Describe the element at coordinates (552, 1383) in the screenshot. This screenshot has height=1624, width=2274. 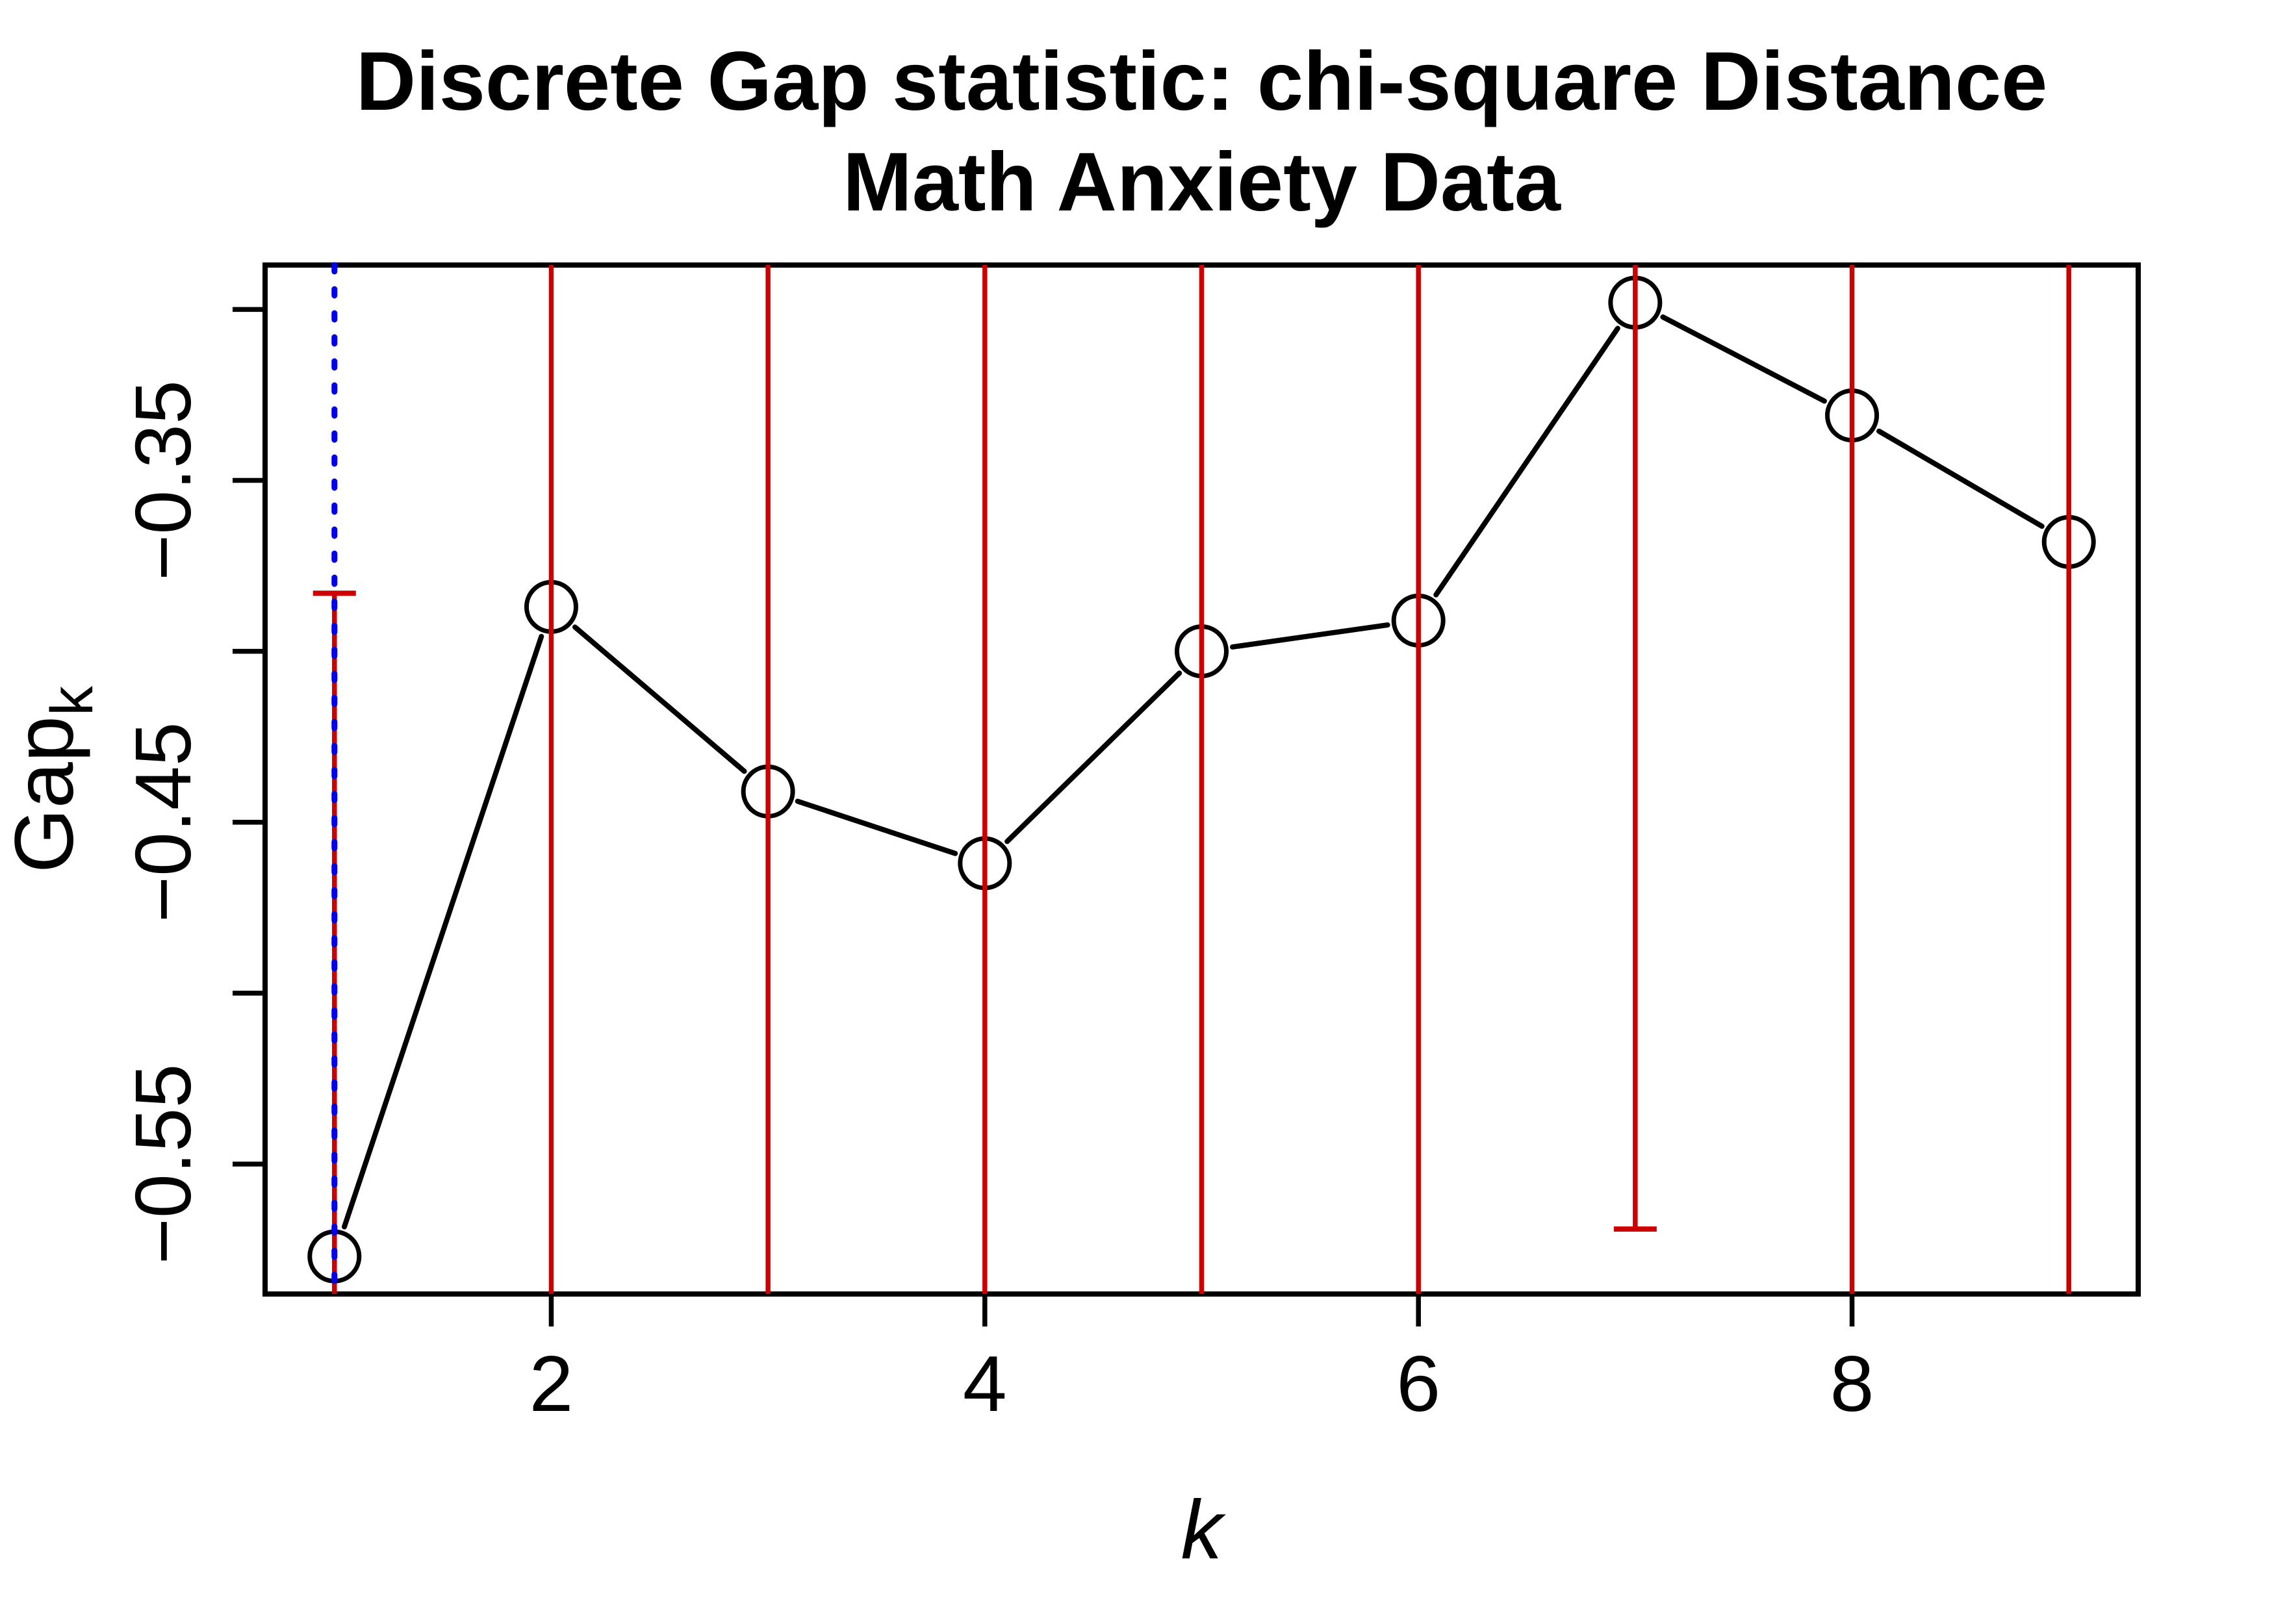
I see `x-tick-label-2: 2` at that location.